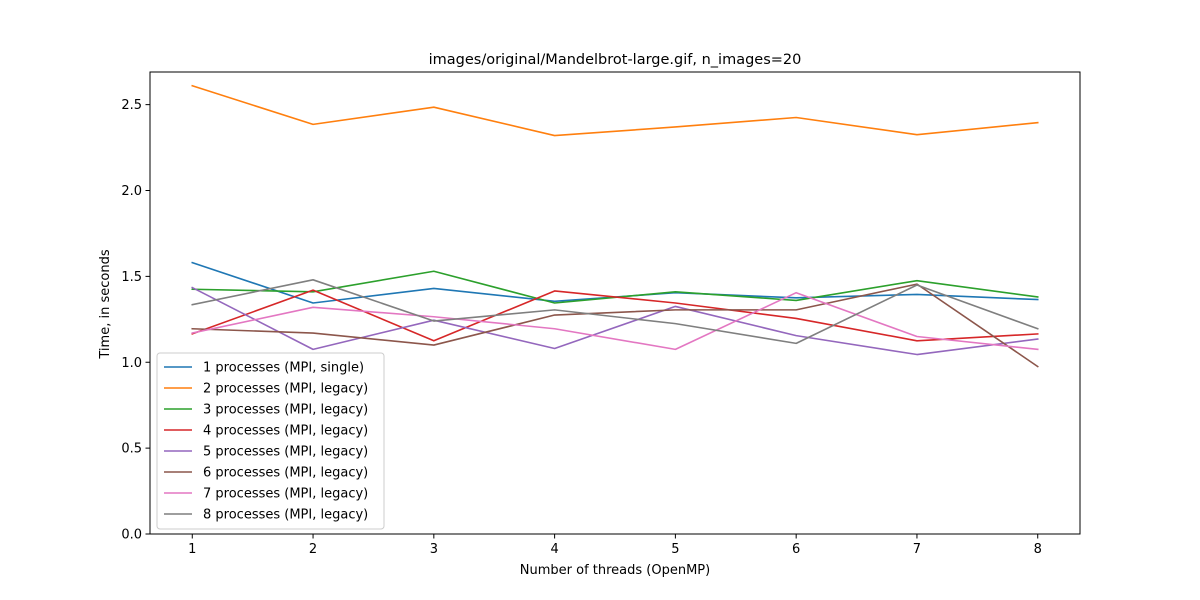 The height and width of the screenshot is (600, 1200). Describe the element at coordinates (131, 191) in the screenshot. I see `y-tick-label: 2.0` at that location.